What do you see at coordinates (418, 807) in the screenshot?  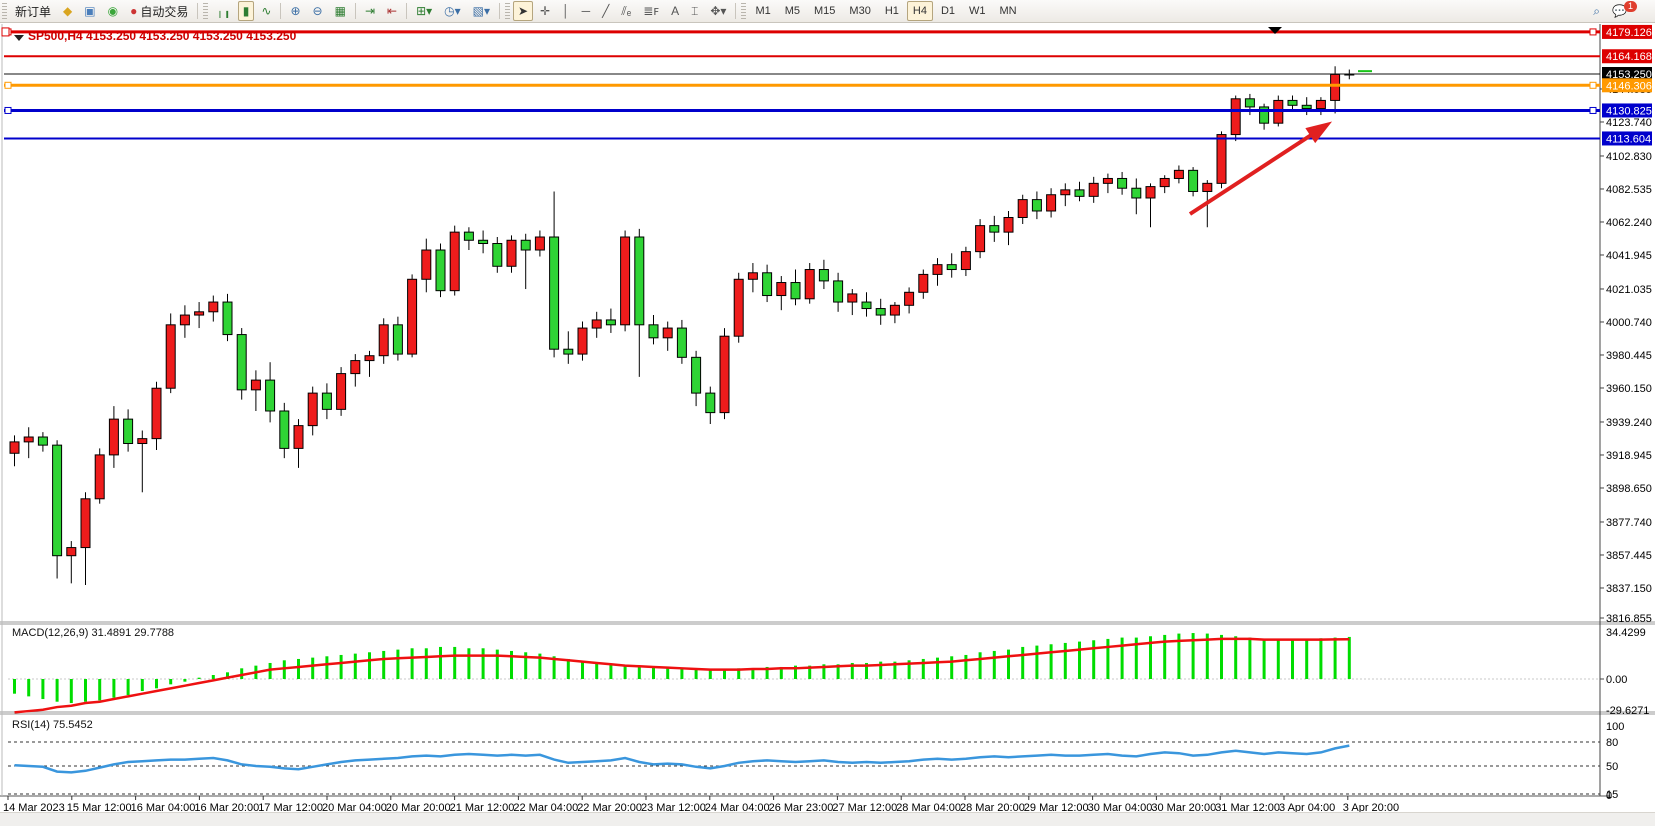 I see `time-axis-label: 20 Mar 20:00` at bounding box center [418, 807].